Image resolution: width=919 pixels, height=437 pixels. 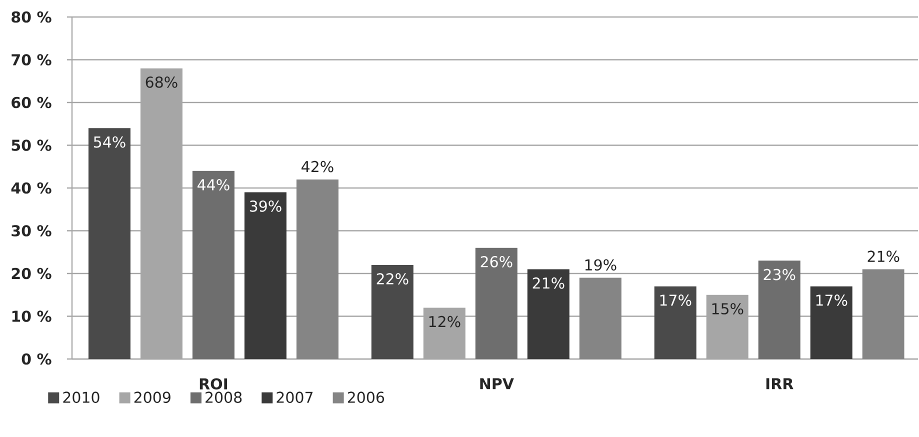 What do you see at coordinates (496, 262) in the screenshot?
I see `data-label: 26%` at bounding box center [496, 262].